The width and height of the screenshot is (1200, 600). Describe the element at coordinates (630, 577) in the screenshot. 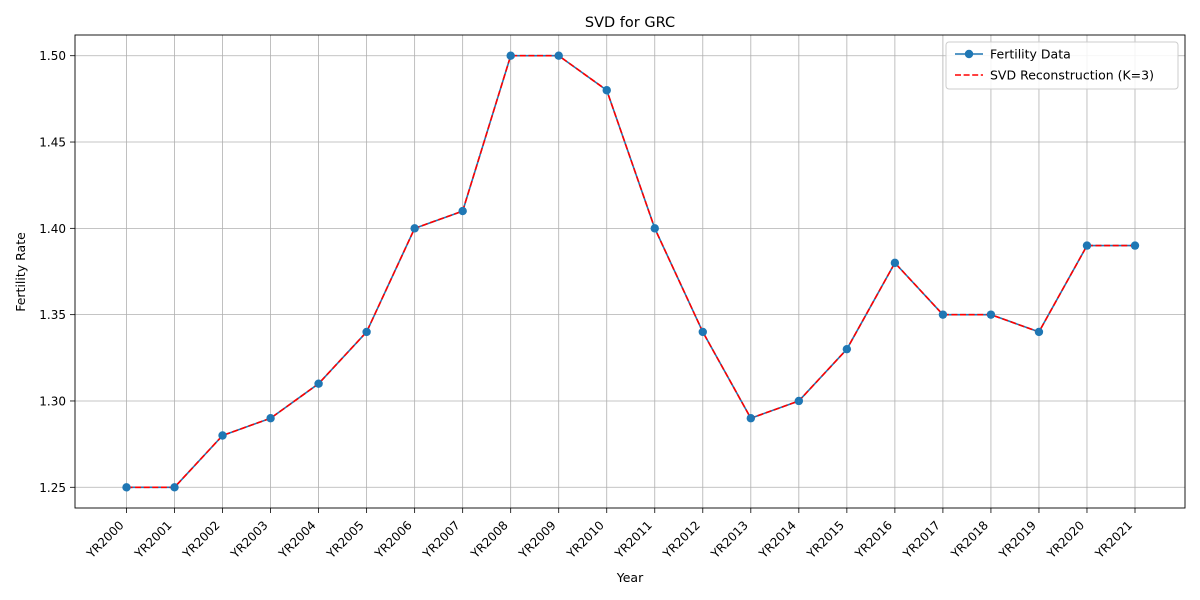

I see `x-axis-label: Year` at that location.